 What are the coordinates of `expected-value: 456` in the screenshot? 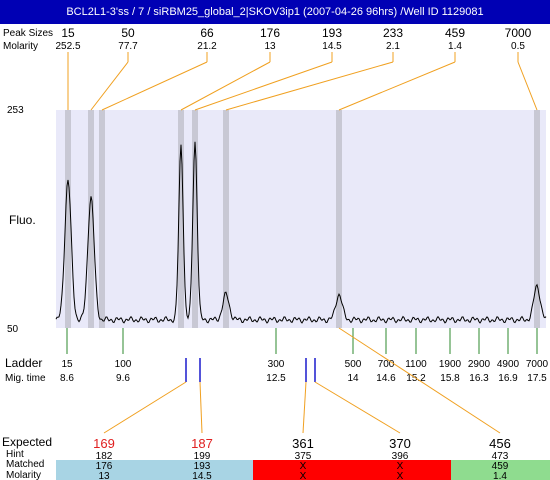 It's located at (500, 443).